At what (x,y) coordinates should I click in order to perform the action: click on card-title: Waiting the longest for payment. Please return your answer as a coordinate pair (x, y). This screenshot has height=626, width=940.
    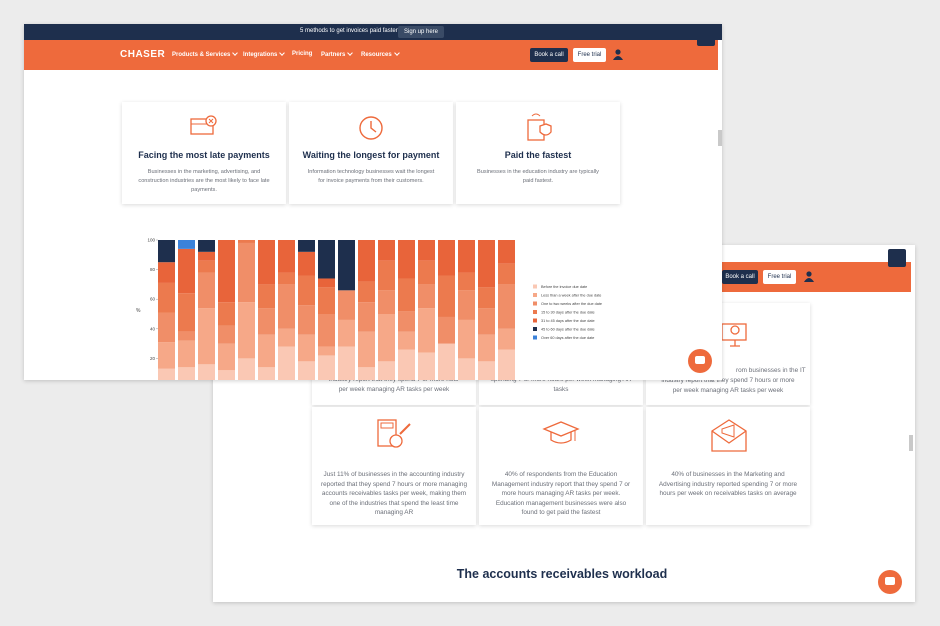
    Looking at the image, I should click on (371, 155).